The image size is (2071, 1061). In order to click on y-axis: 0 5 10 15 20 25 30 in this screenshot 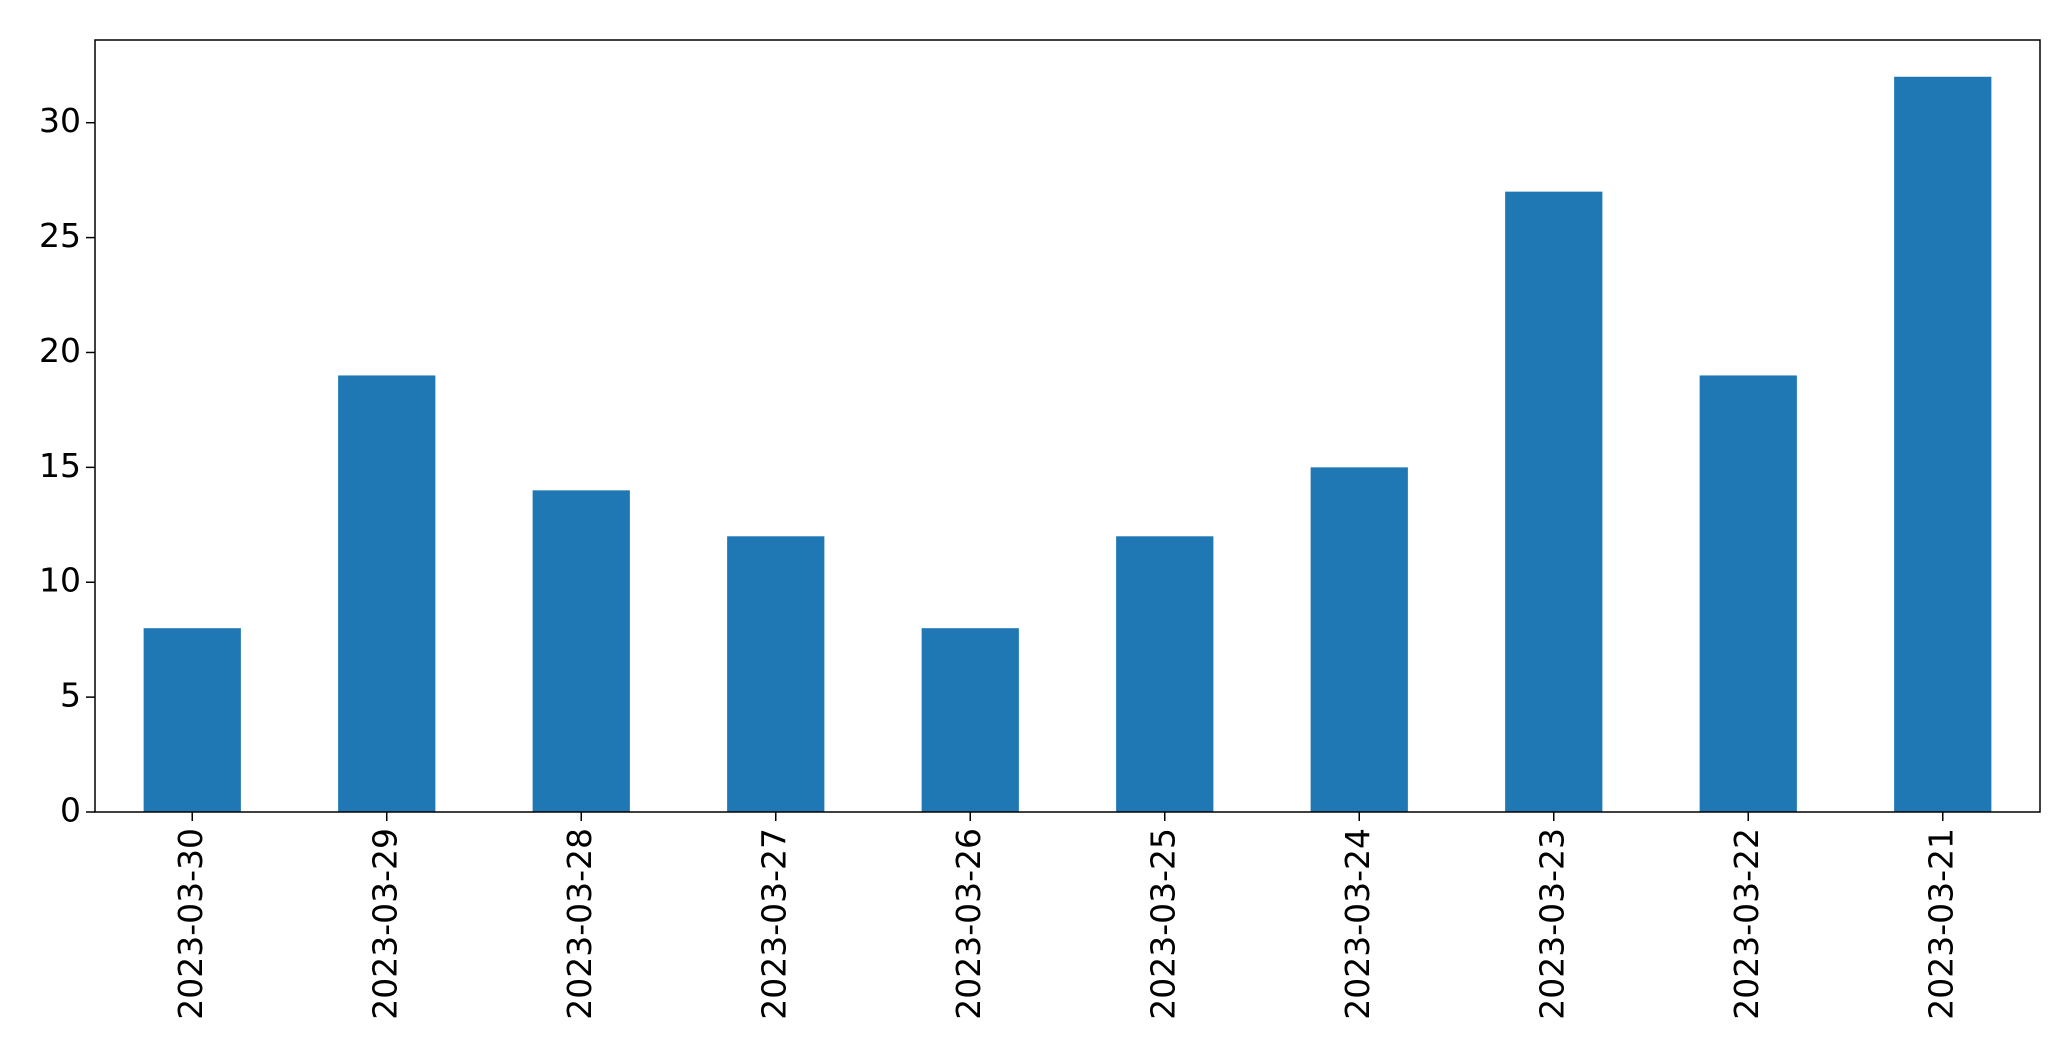, I will do `click(67, 465)`.